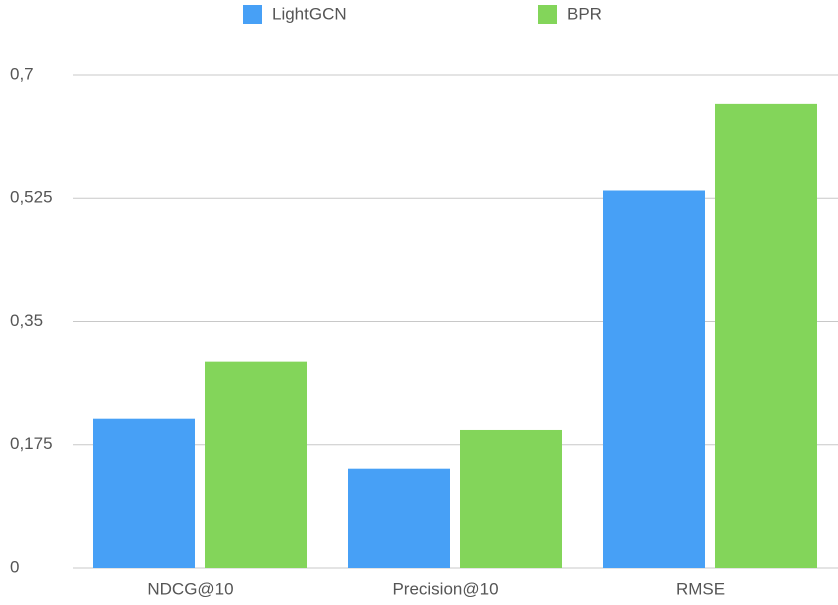 This screenshot has width=838, height=605. What do you see at coordinates (445, 588) in the screenshot?
I see `x-tick-label: Precision@10` at bounding box center [445, 588].